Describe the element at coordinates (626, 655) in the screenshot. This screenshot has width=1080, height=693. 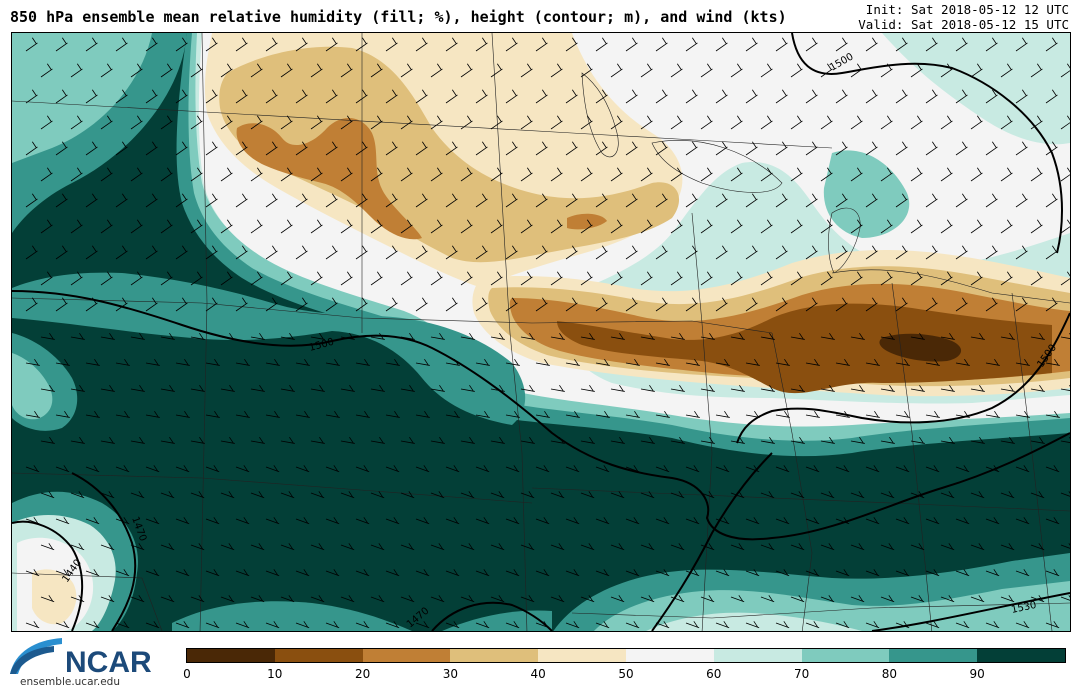
I see `colorbar` at that location.